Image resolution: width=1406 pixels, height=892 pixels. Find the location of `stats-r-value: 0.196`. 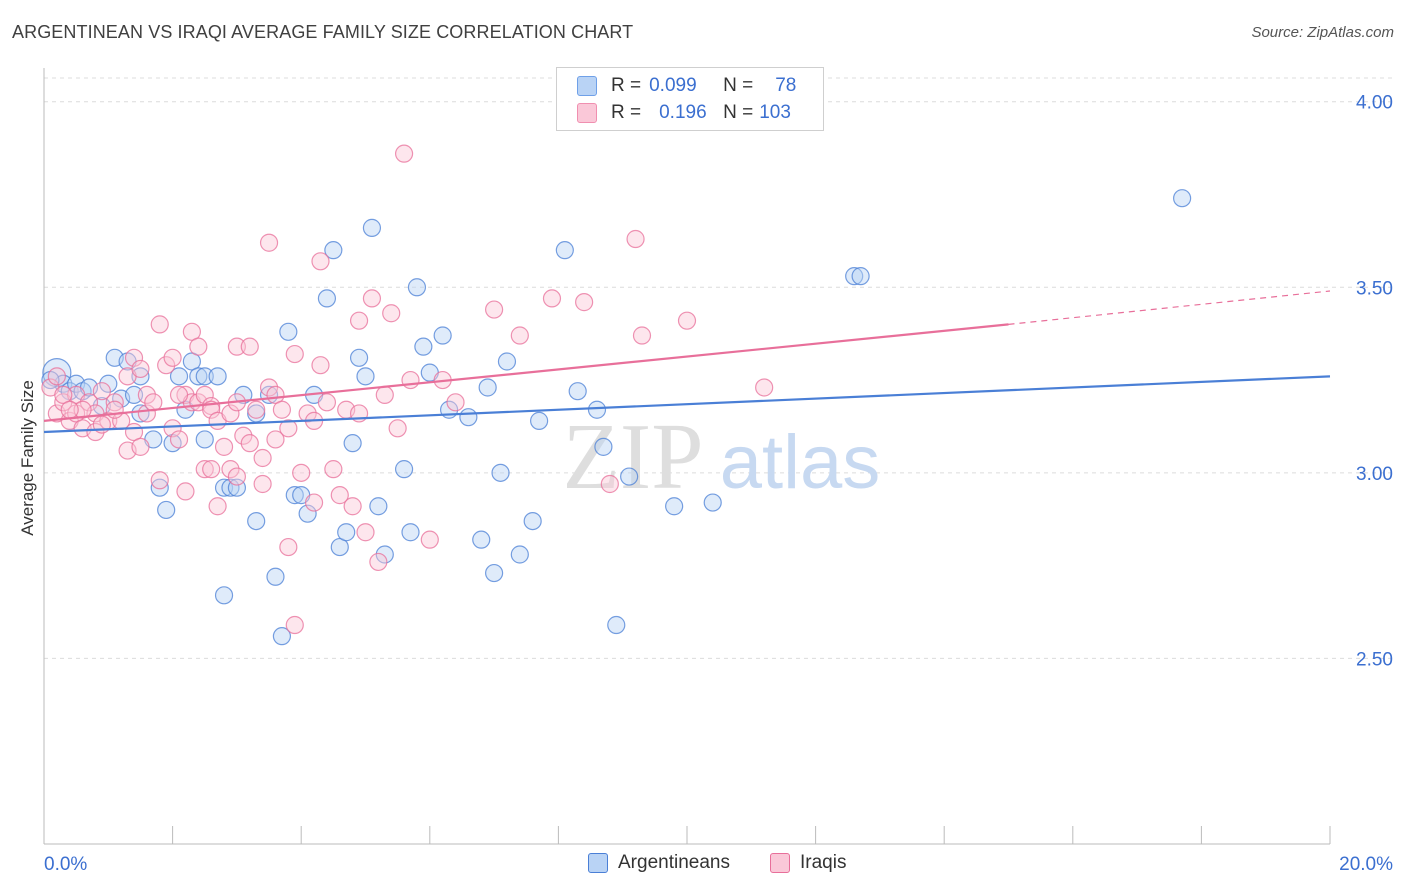

stats-r-value: 0.196 is located at coordinates (683, 112).